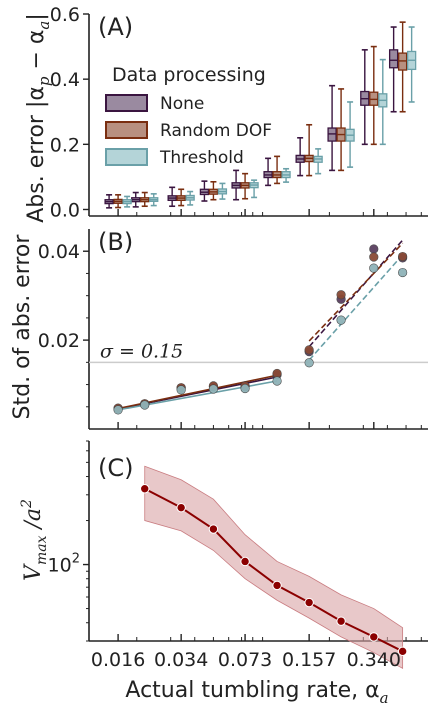  I want to click on x-tick-label: 0.157, so click(309, 660).